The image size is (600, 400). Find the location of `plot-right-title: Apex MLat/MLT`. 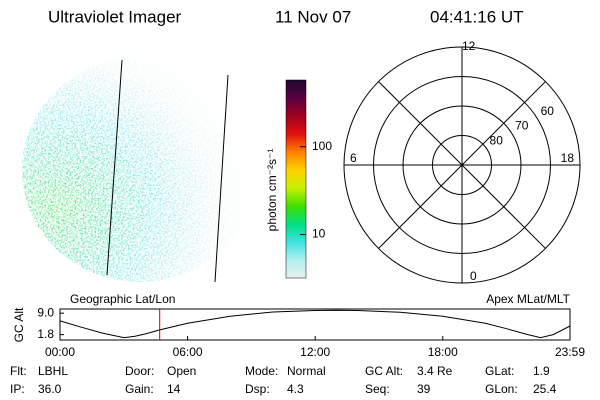

plot-right-title: Apex MLat/MLT is located at coordinates (528, 299).